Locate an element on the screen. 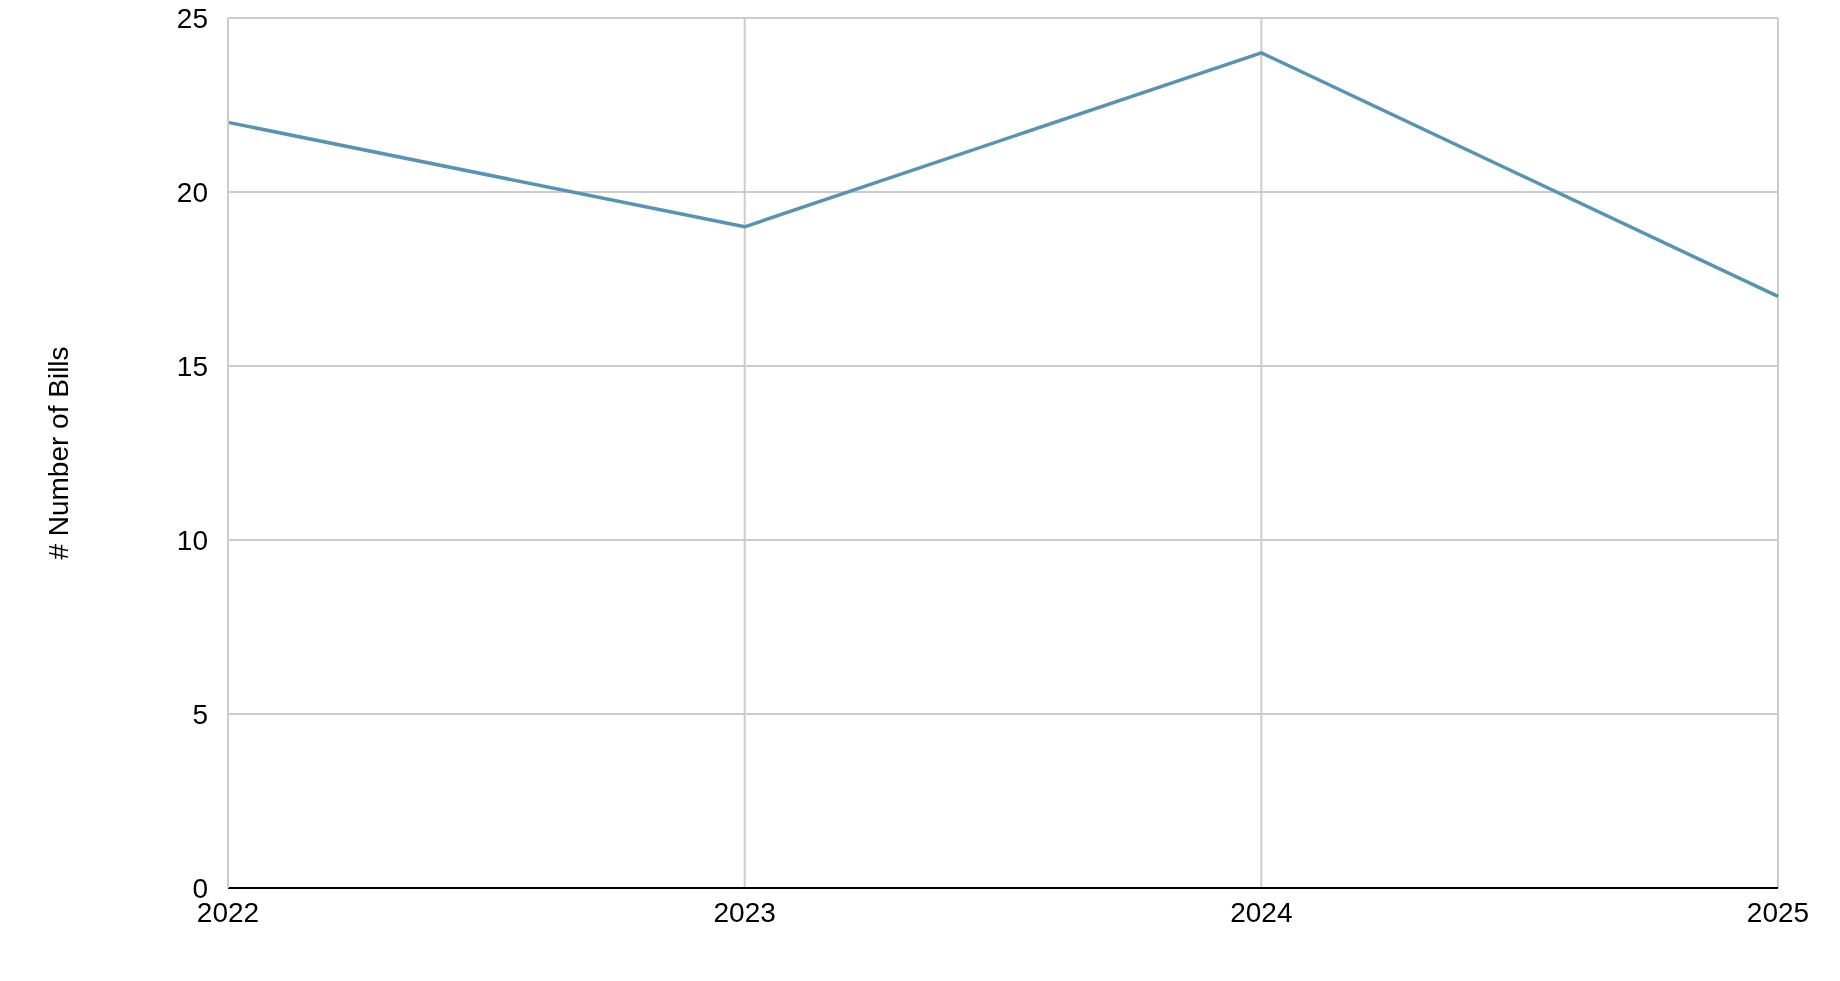 This screenshot has width=1840, height=981. y-tick-label: 25 is located at coordinates (192, 18).